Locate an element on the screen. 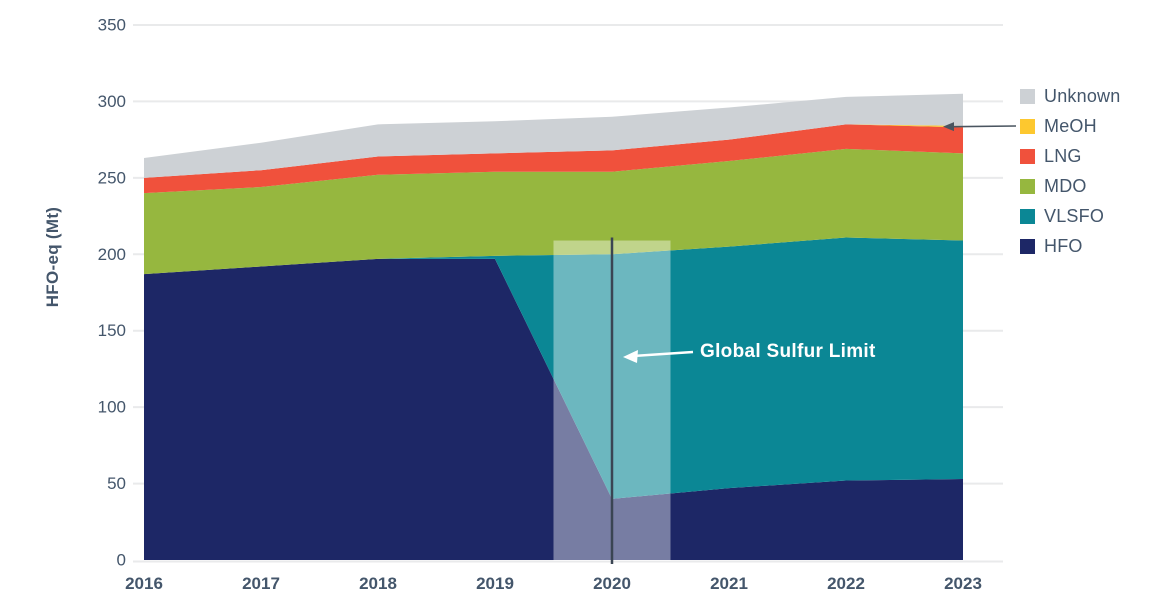 The image size is (1169, 603). legend-item-meoh: MeOH is located at coordinates (1070, 126).